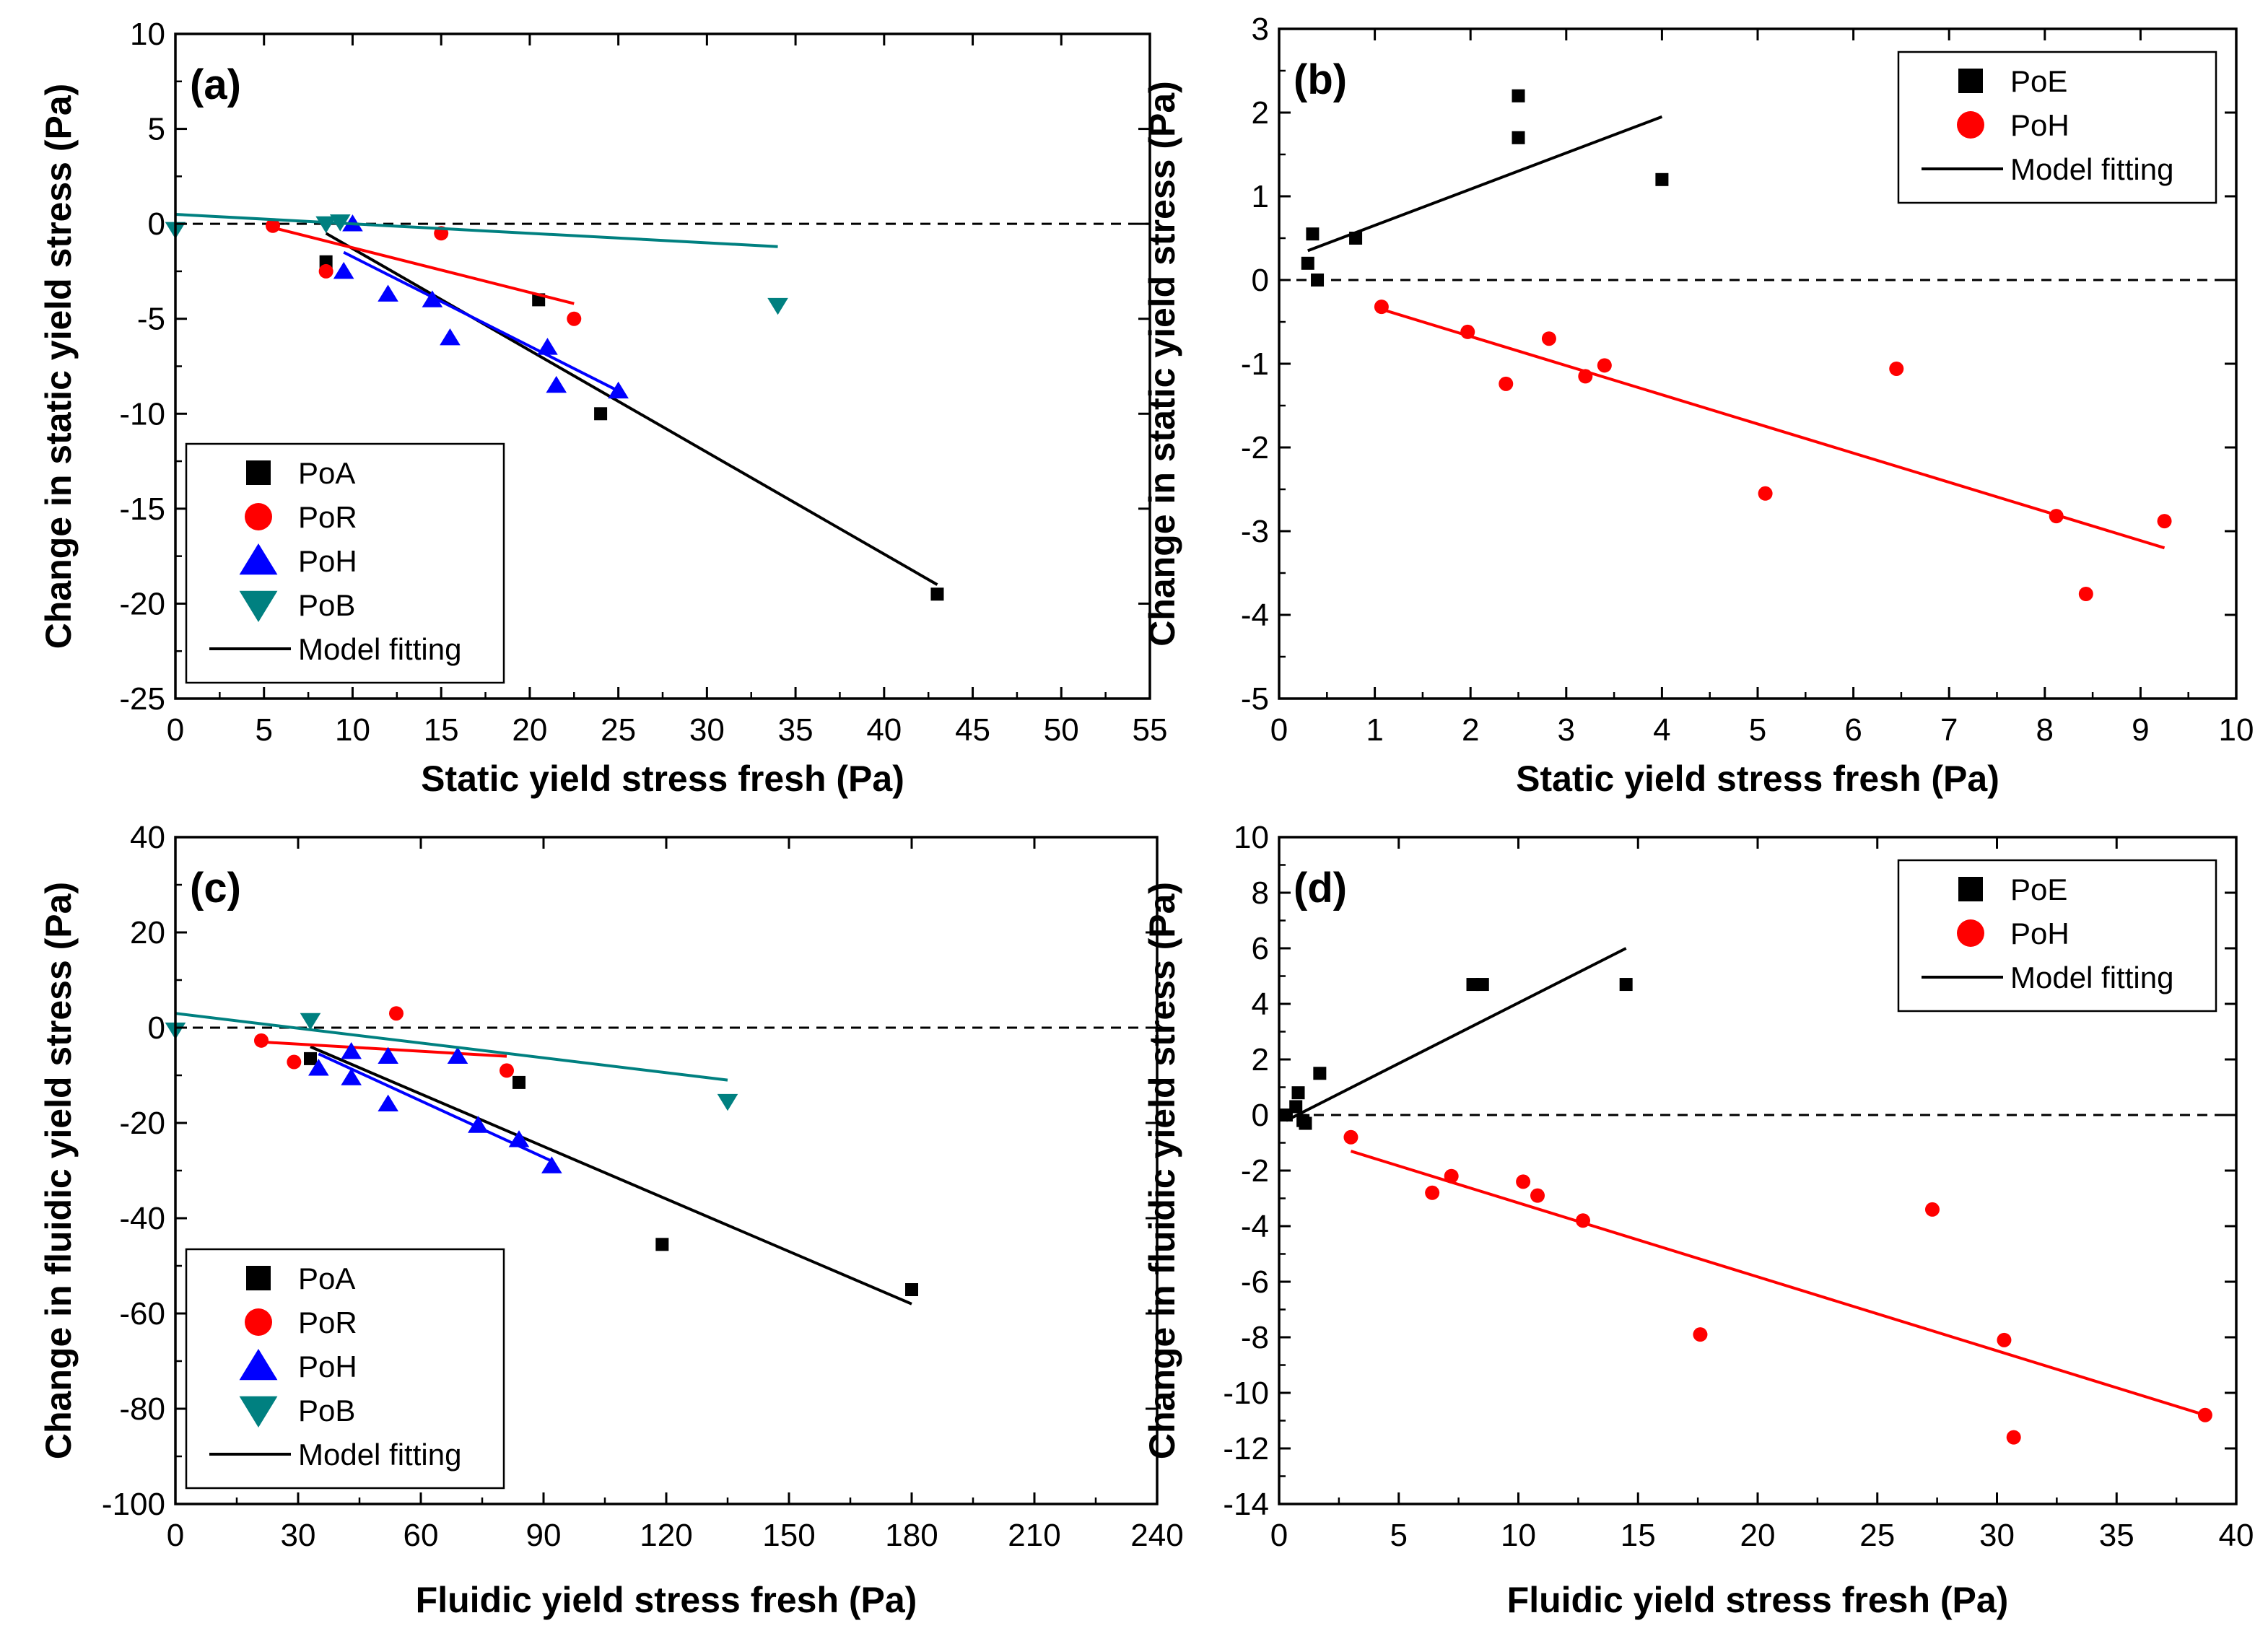 The height and width of the screenshot is (1644, 2268). Describe the element at coordinates (326, 1278) in the screenshot. I see `legend-label-poa: PoA` at that location.